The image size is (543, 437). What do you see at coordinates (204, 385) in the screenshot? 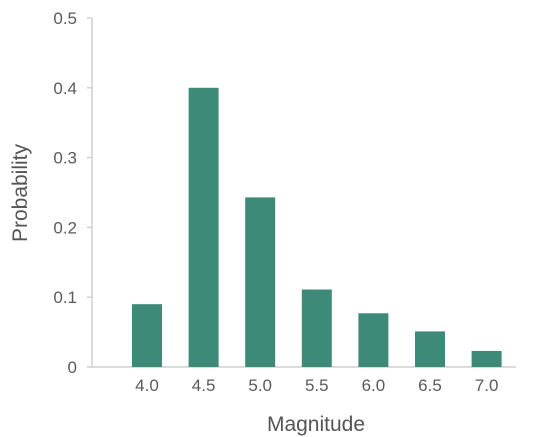
I see `x-tick-label: 4.5` at bounding box center [204, 385].